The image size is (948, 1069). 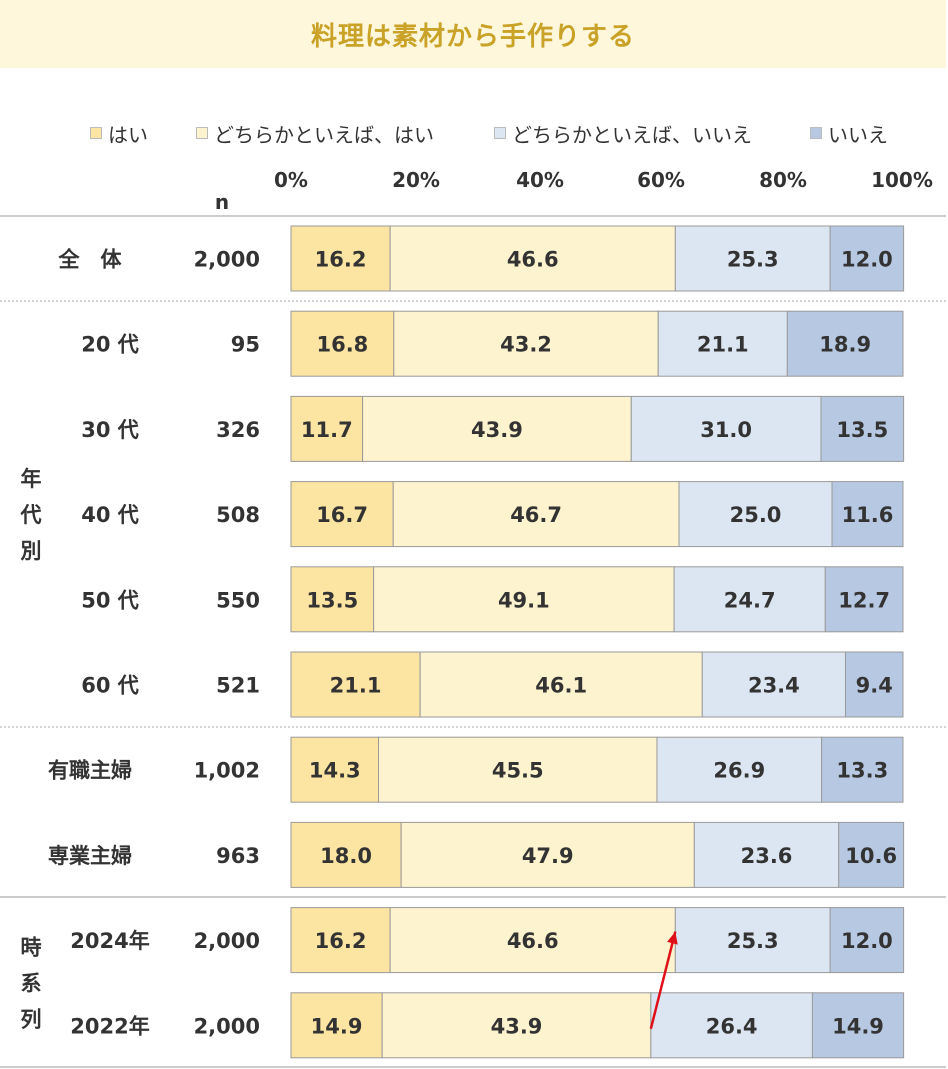 I want to click on x-tick-label: 20%, so click(x=416, y=180).